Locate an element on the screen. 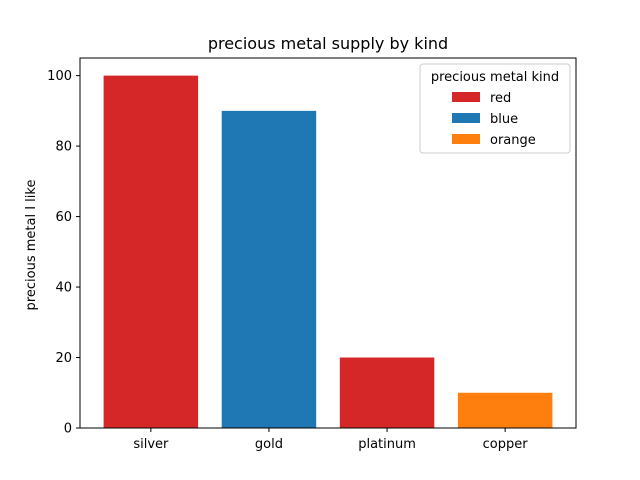 This screenshot has width=640, height=480. x-tick-label-platinum: platinum is located at coordinates (387, 444).